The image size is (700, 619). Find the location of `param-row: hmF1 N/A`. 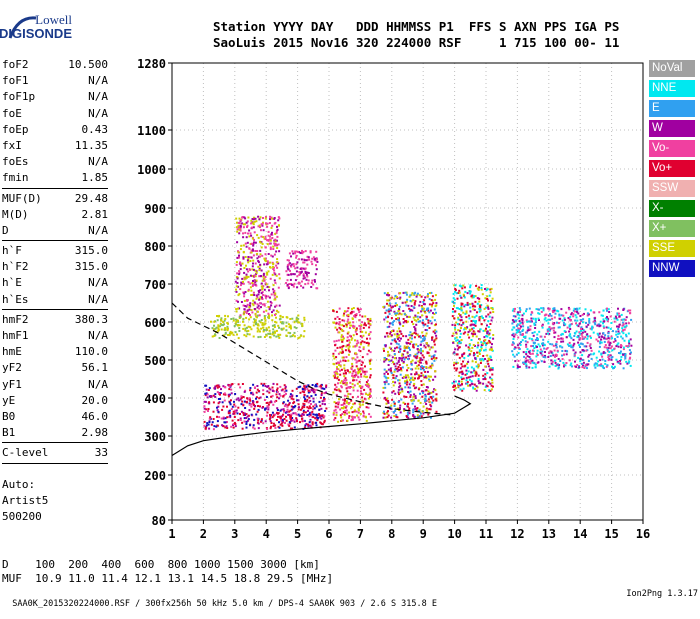

param-row: hmF1 N/A is located at coordinates (55, 336).